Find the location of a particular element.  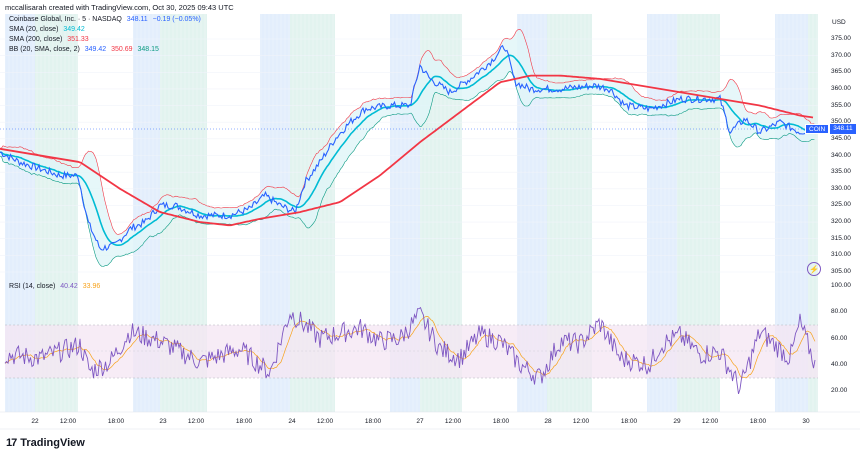

lightning-icon: ⚡ is located at coordinates (814, 269).